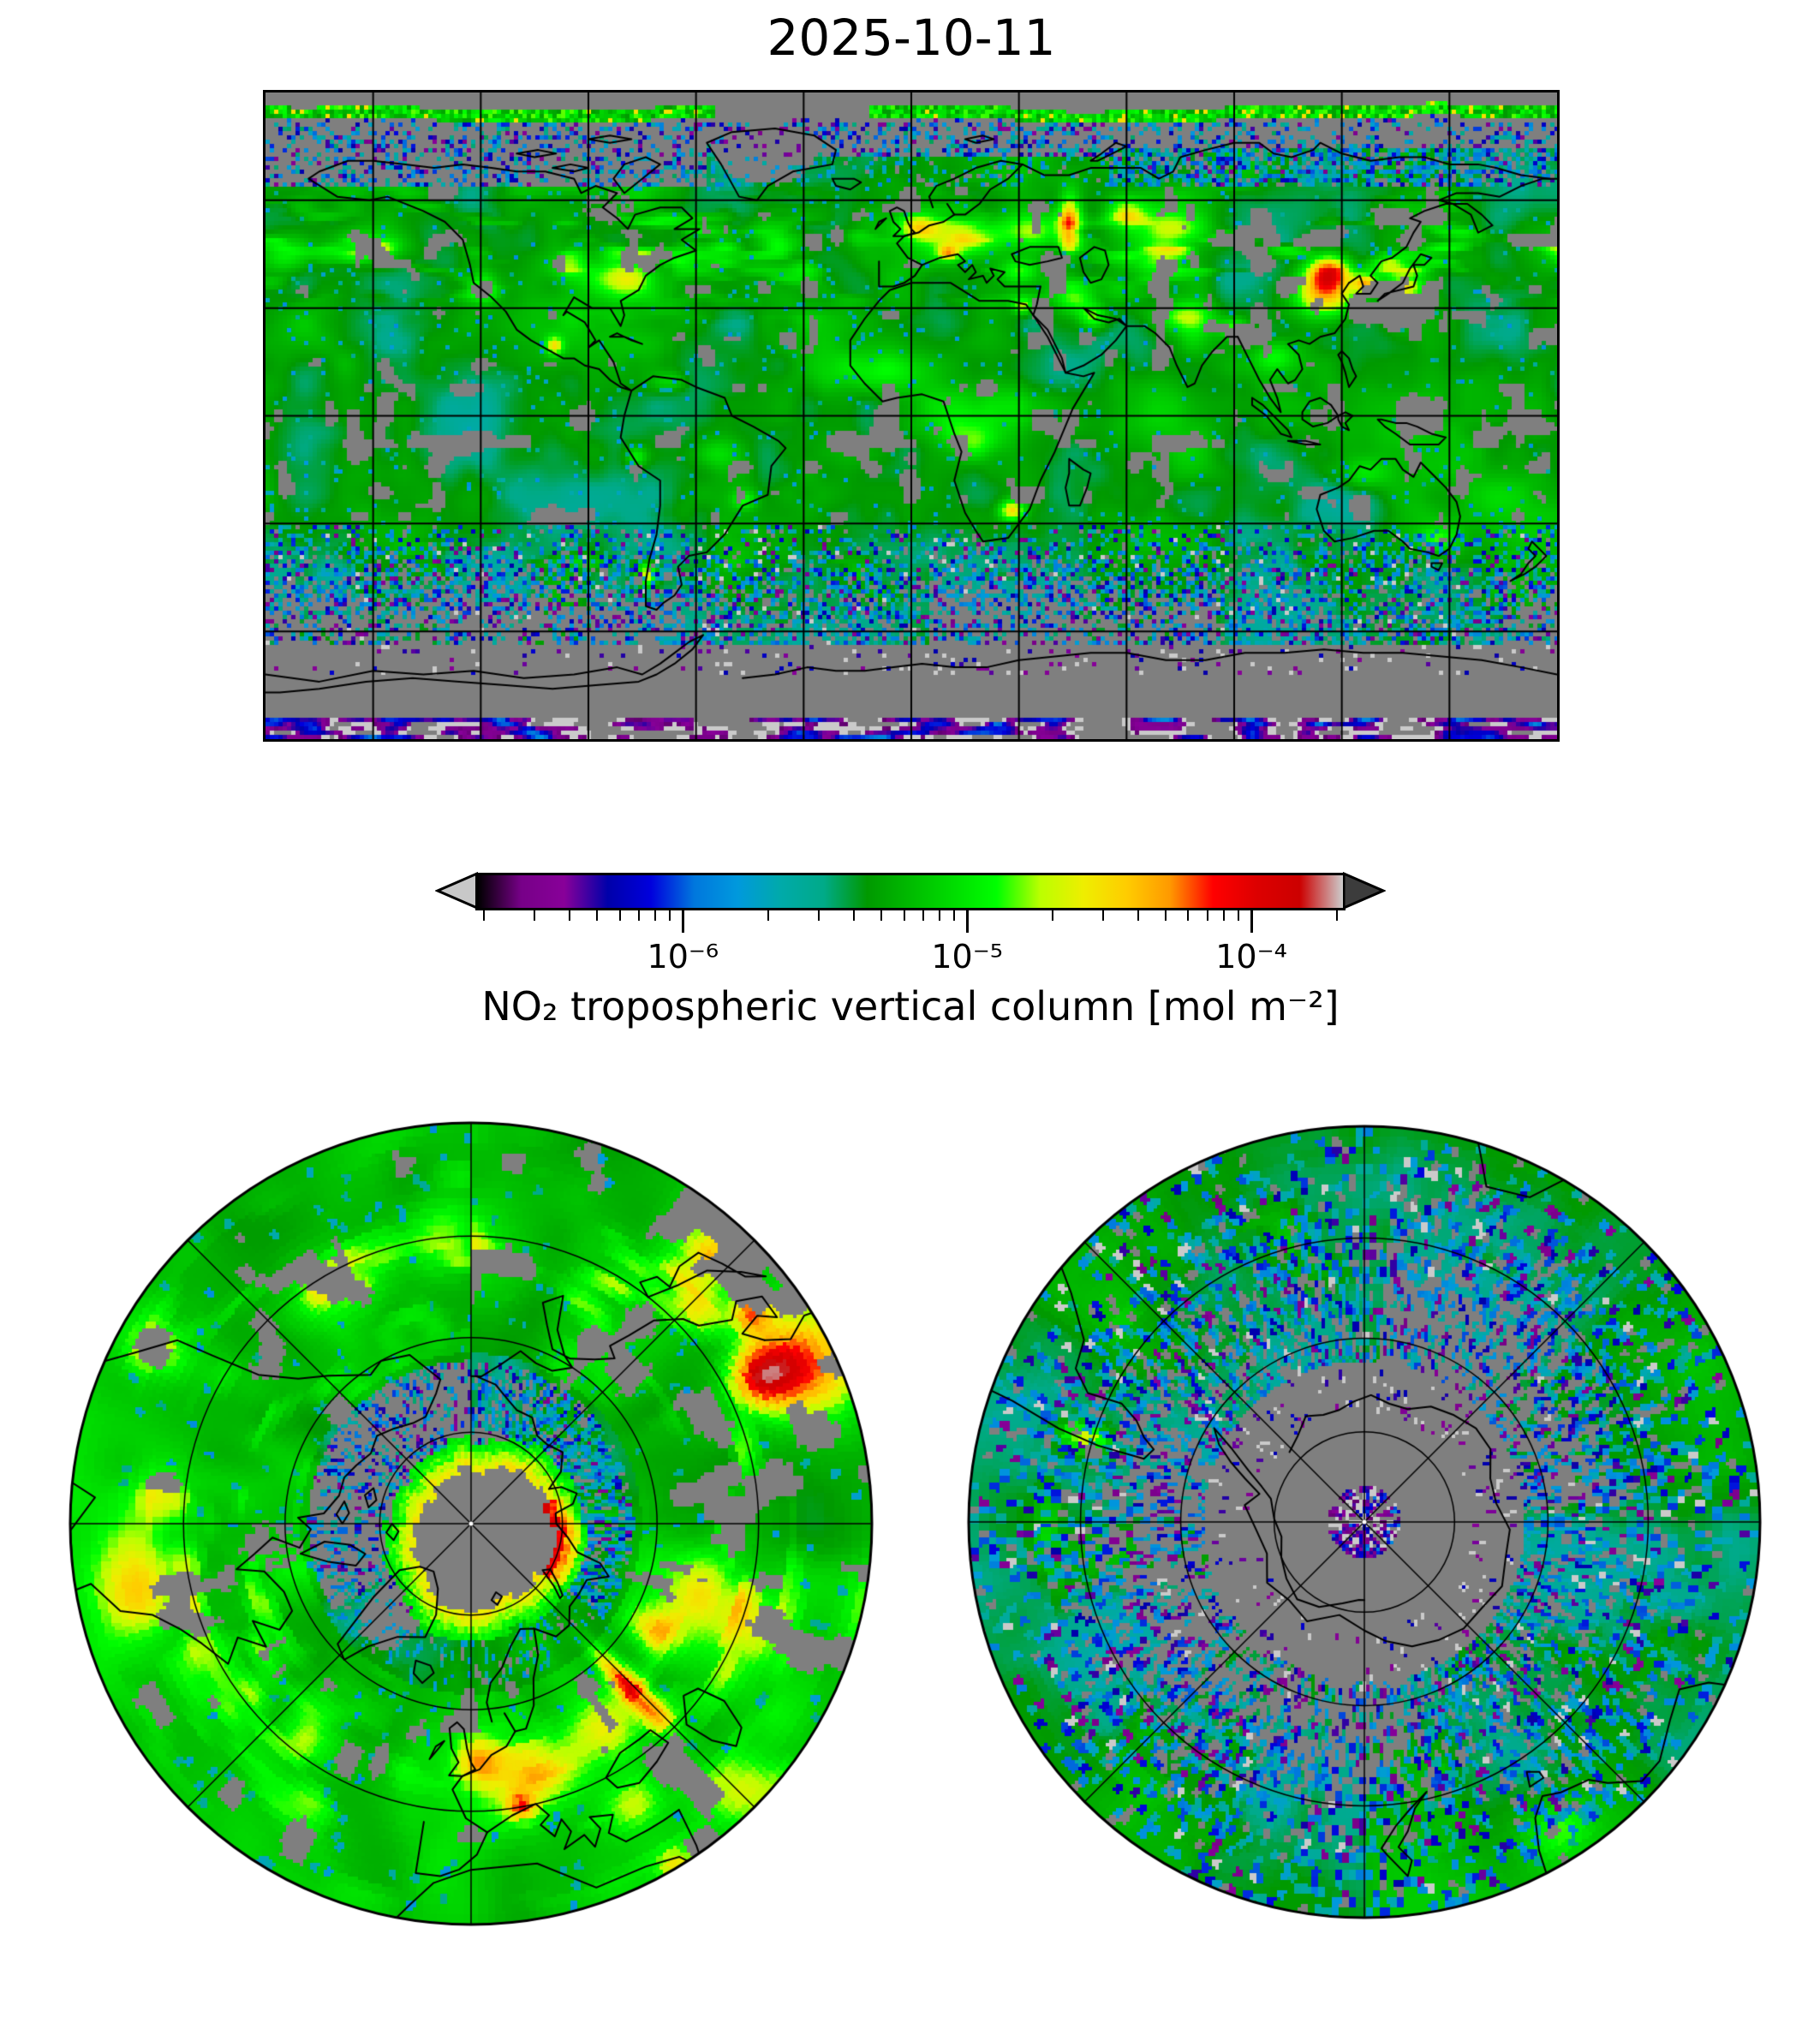 The height and width of the screenshot is (2023, 1820). I want to click on colorbar-over-extend-arrow-icon, so click(1364, 891).